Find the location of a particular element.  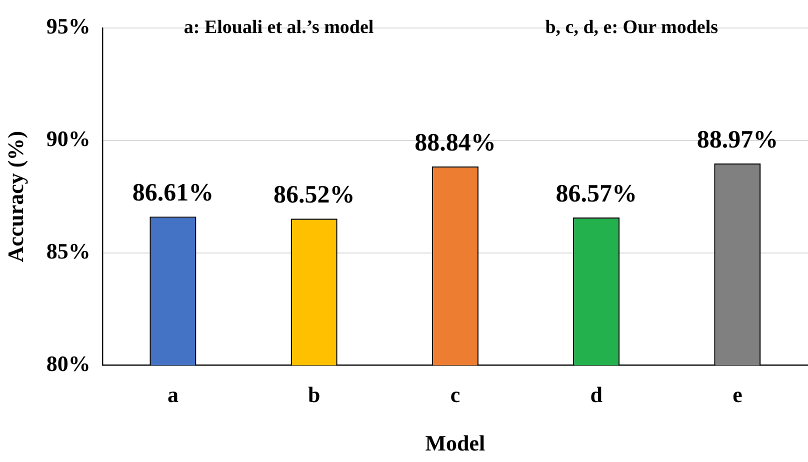

x-tick-label: a is located at coordinates (172, 395).